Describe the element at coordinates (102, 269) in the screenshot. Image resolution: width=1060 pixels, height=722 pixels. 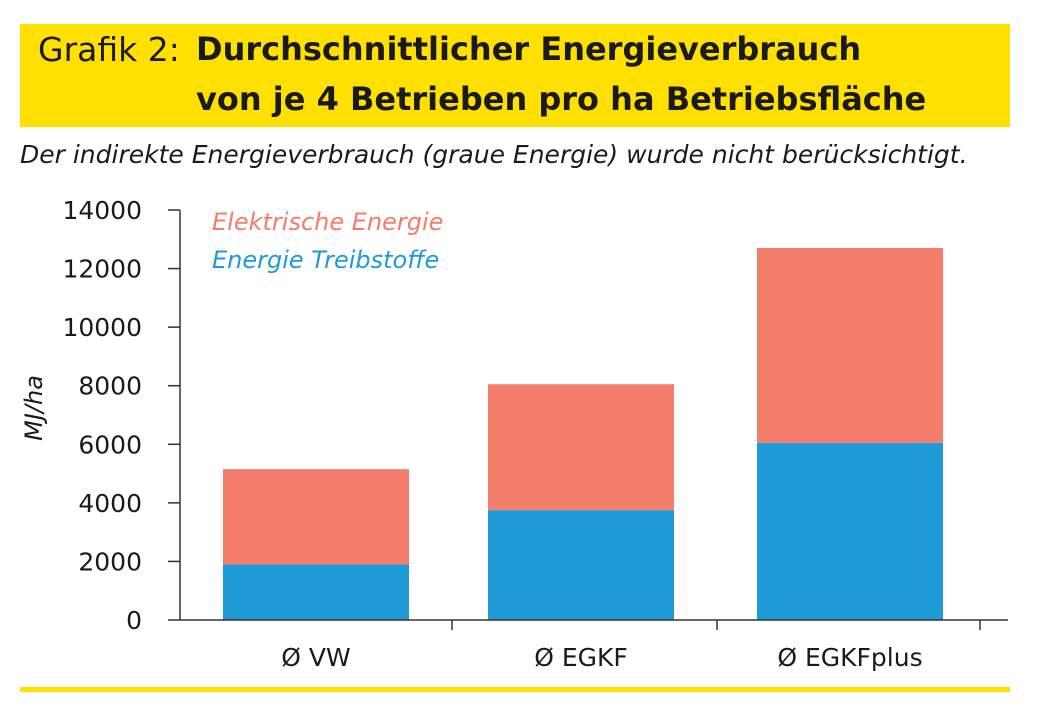
I see `y-tick-label: 12000` at that location.